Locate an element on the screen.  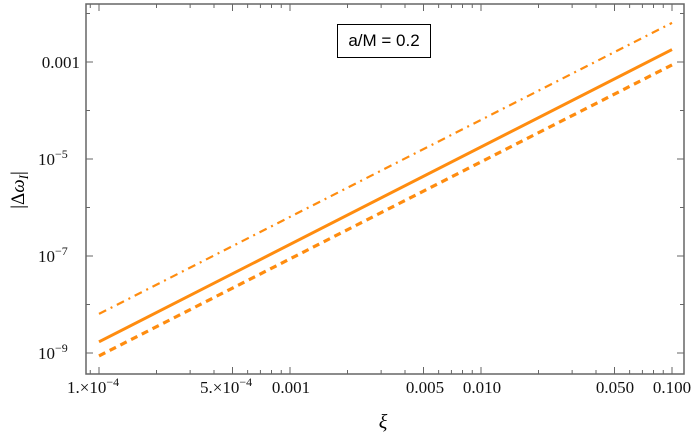
y-tick-label: 0.001 is located at coordinates (61, 62).